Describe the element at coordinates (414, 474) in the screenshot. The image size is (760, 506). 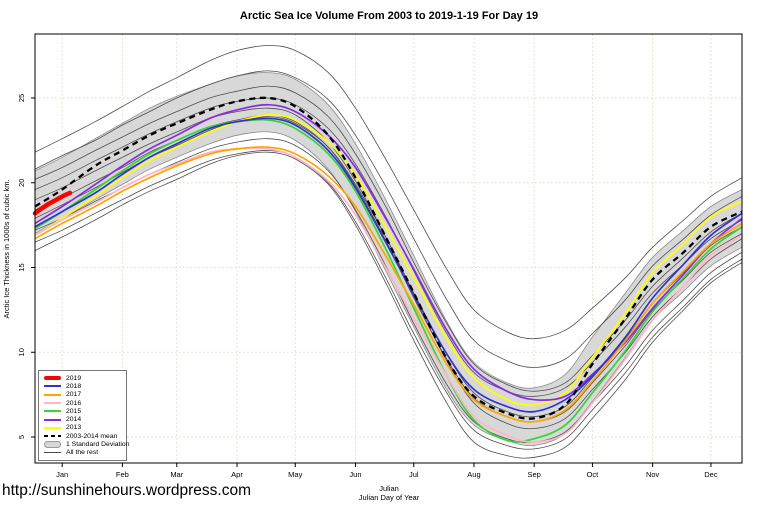
I see `x-tick-label-jul: Jul` at that location.